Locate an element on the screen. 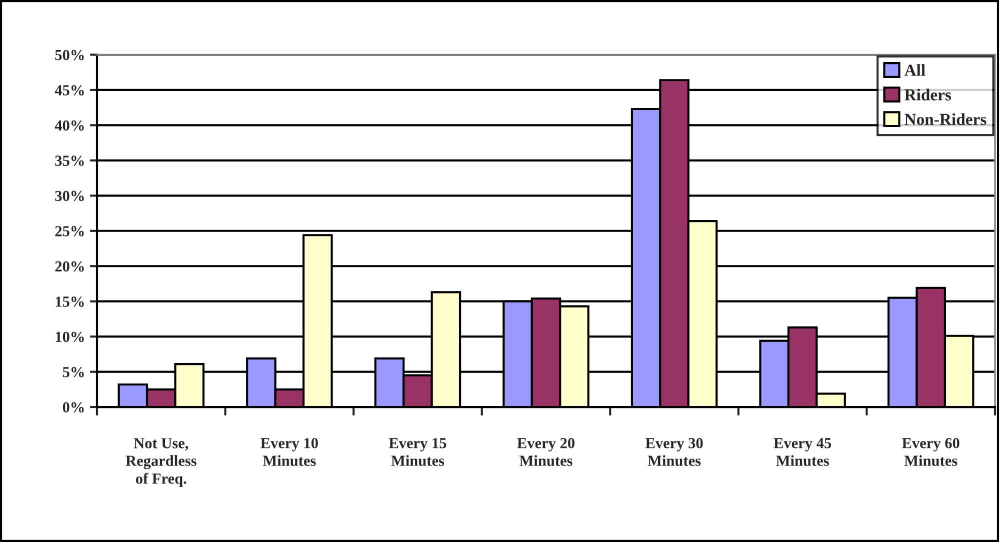 This screenshot has height=542, width=1000. x-tick-label: Every 20 Minutes is located at coordinates (545, 452).